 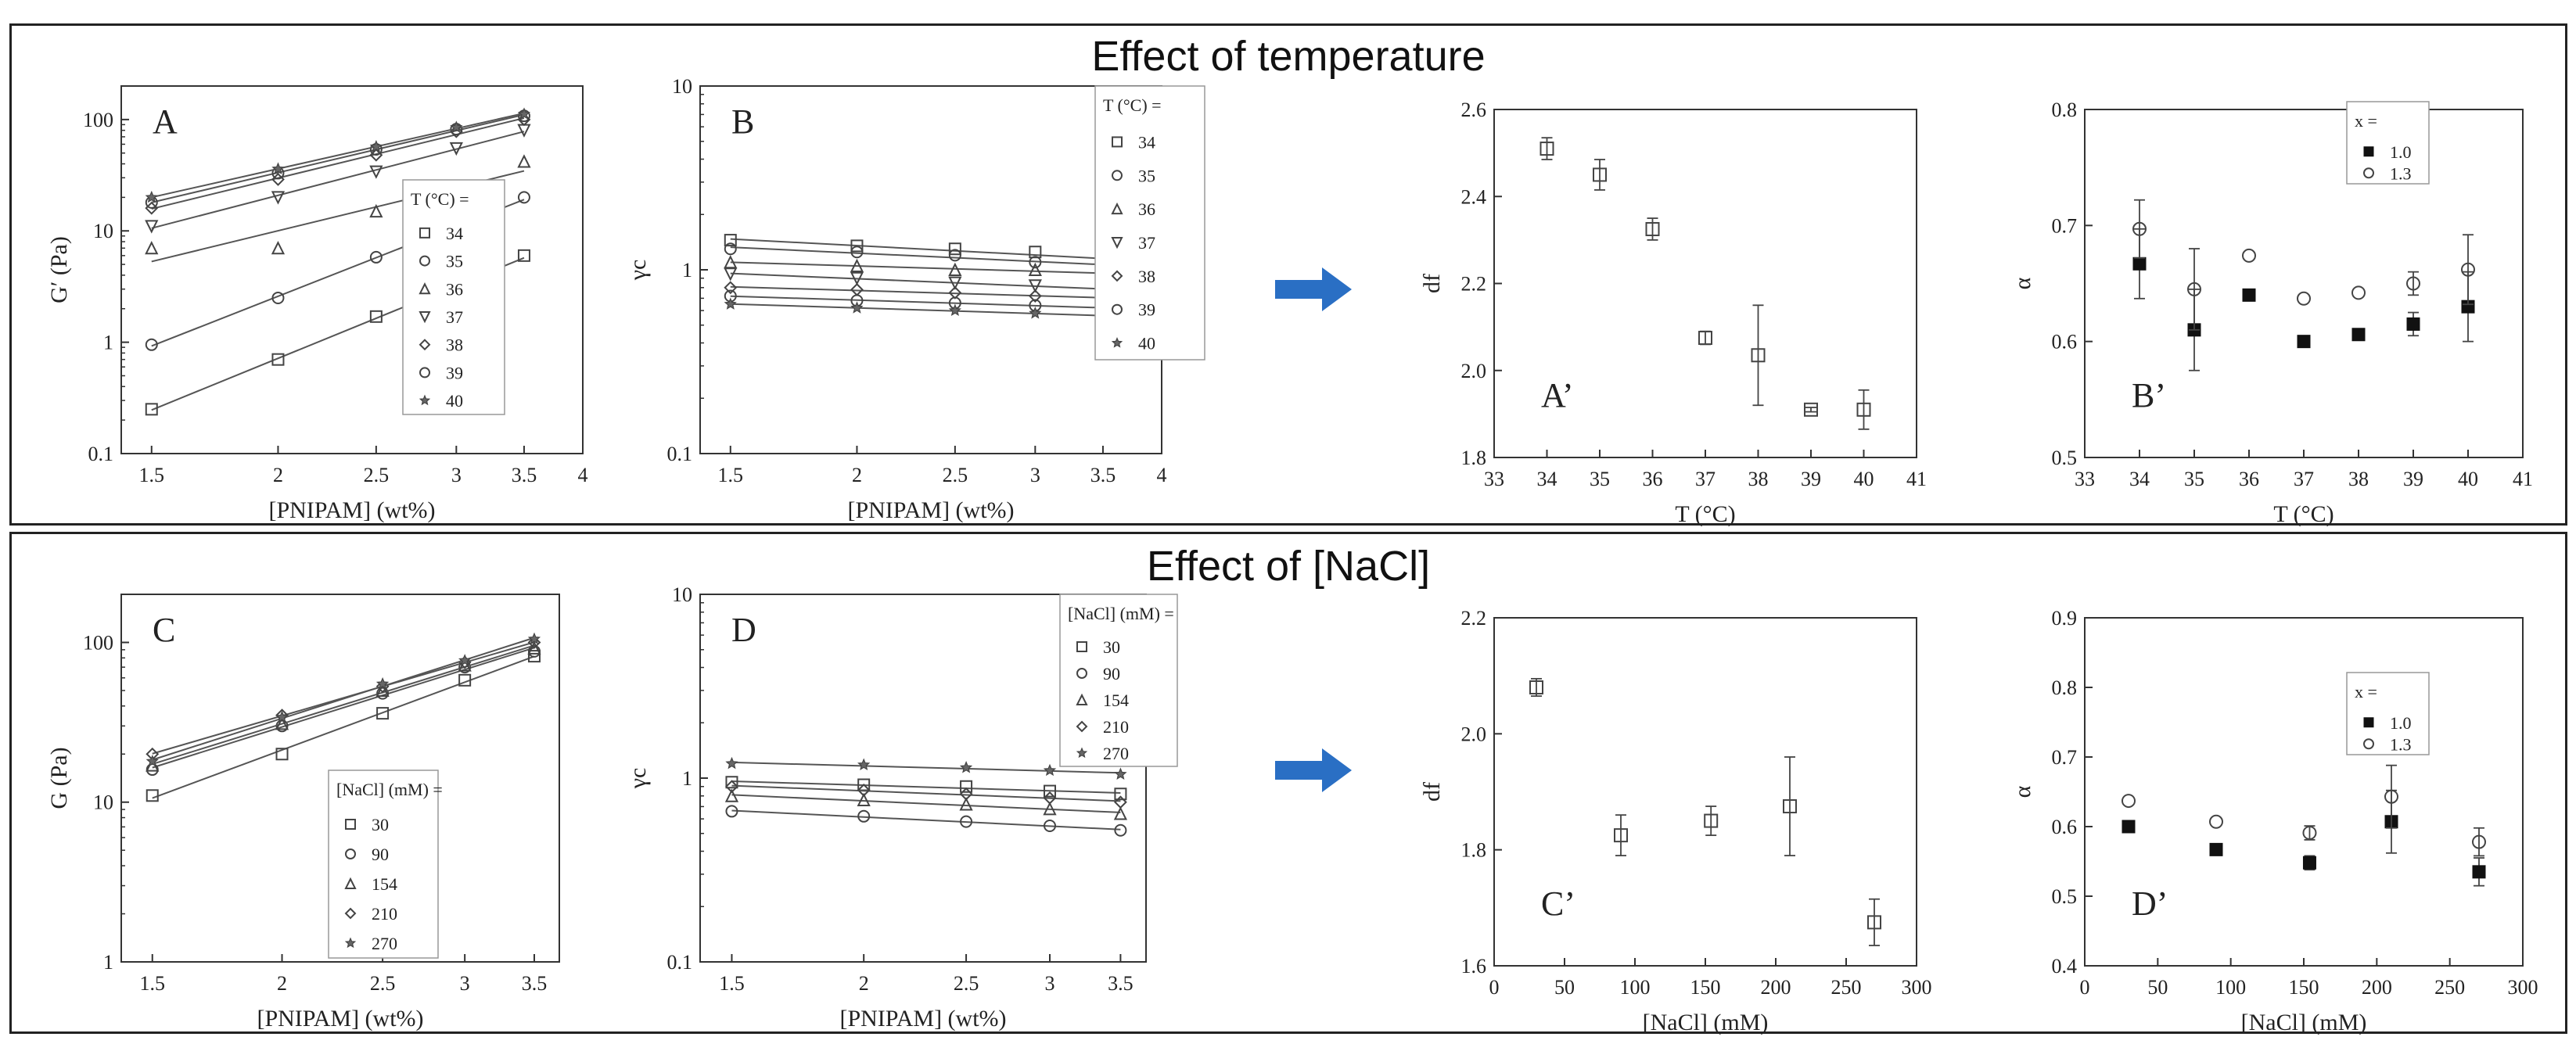 What do you see at coordinates (1116, 727) in the screenshot?
I see `legend-entry: 210` at bounding box center [1116, 727].